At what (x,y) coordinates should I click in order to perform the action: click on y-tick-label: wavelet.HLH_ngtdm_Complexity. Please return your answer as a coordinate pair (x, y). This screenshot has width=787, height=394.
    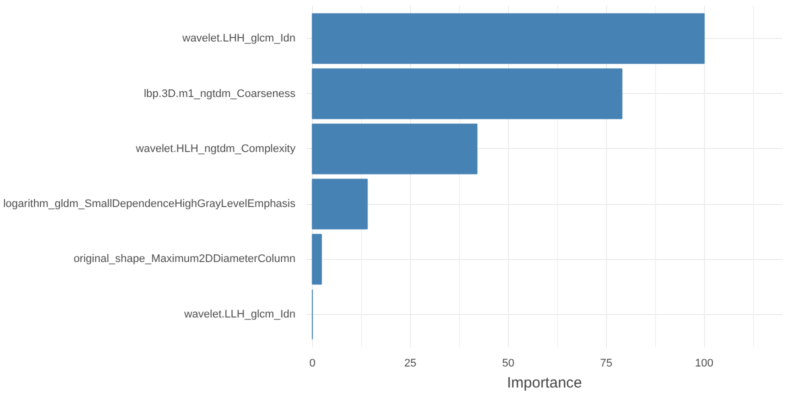
    Looking at the image, I should click on (215, 148).